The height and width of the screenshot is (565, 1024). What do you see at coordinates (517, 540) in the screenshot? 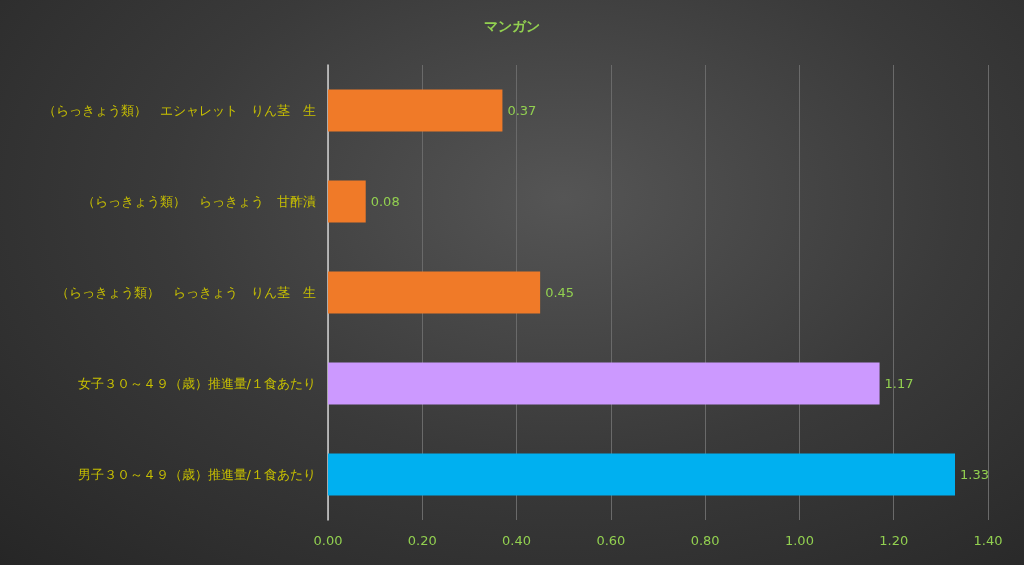
I see `x-tick-label: 0.40` at bounding box center [517, 540].